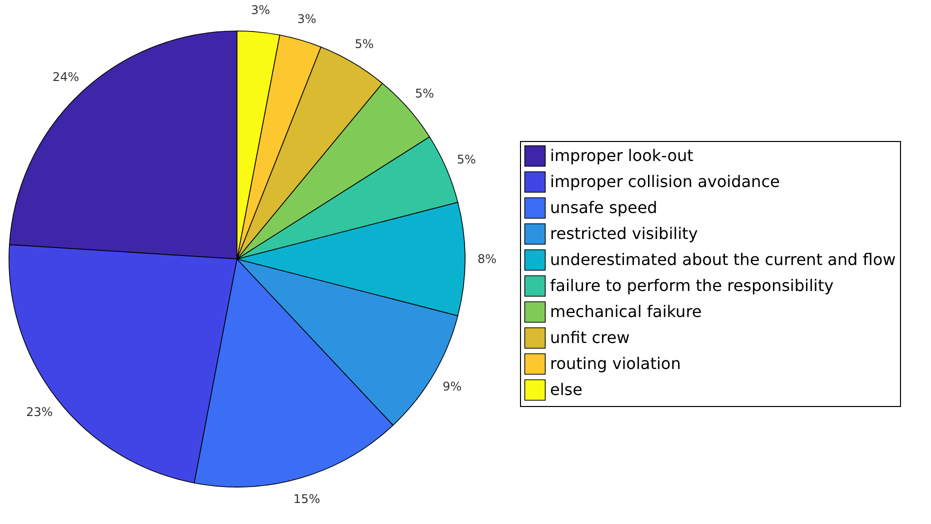  What do you see at coordinates (626, 311) in the screenshot?
I see `legend-label: mechanical faikure` at bounding box center [626, 311].